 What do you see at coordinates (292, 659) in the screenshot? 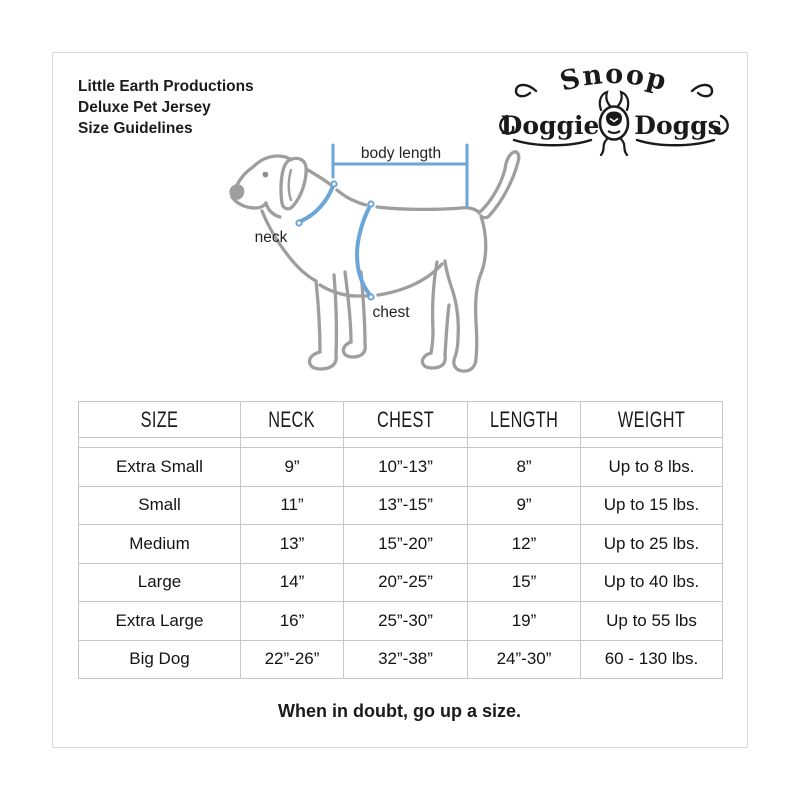
I see `table-cell: 22”-26”` at bounding box center [292, 659].